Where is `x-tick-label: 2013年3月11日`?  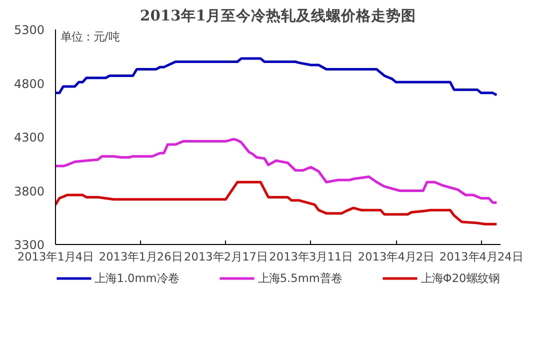 x-tick-label: 2013年3月11日 is located at coordinates (311, 257).